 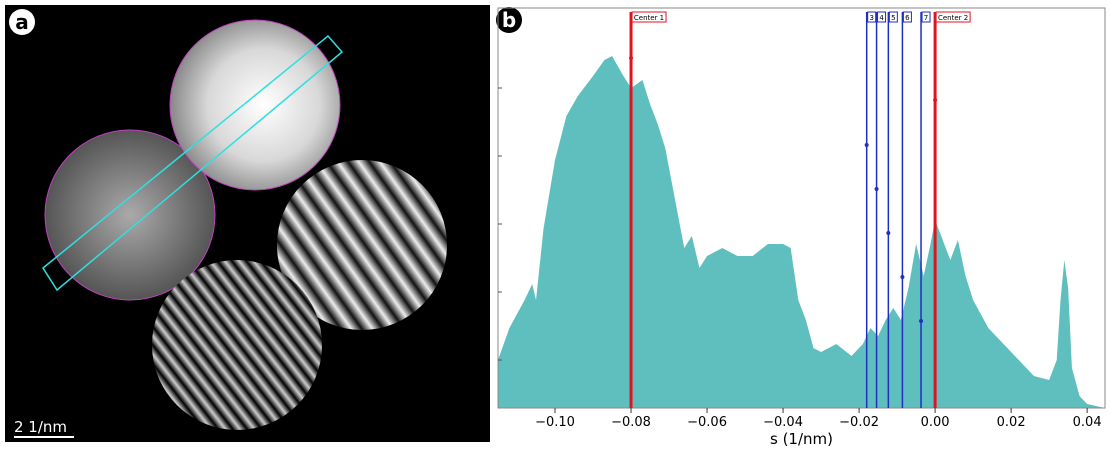 I want to click on x-tick-label: −0.02, so click(x=859, y=422).